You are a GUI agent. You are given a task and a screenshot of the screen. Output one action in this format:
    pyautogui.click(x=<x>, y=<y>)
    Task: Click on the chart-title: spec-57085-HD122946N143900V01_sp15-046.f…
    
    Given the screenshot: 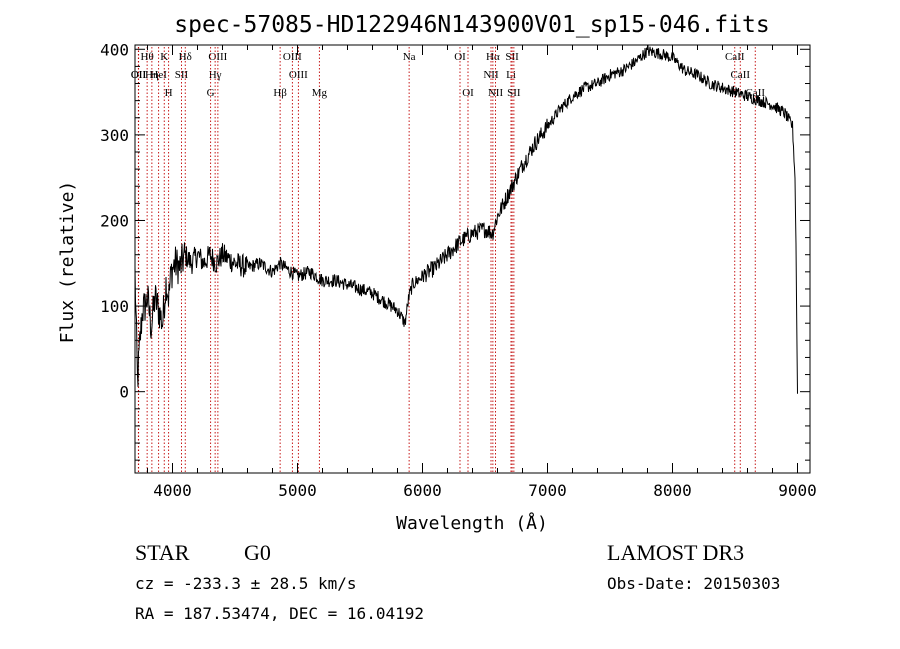 What is the action you would take?
    pyautogui.click(x=471, y=25)
    